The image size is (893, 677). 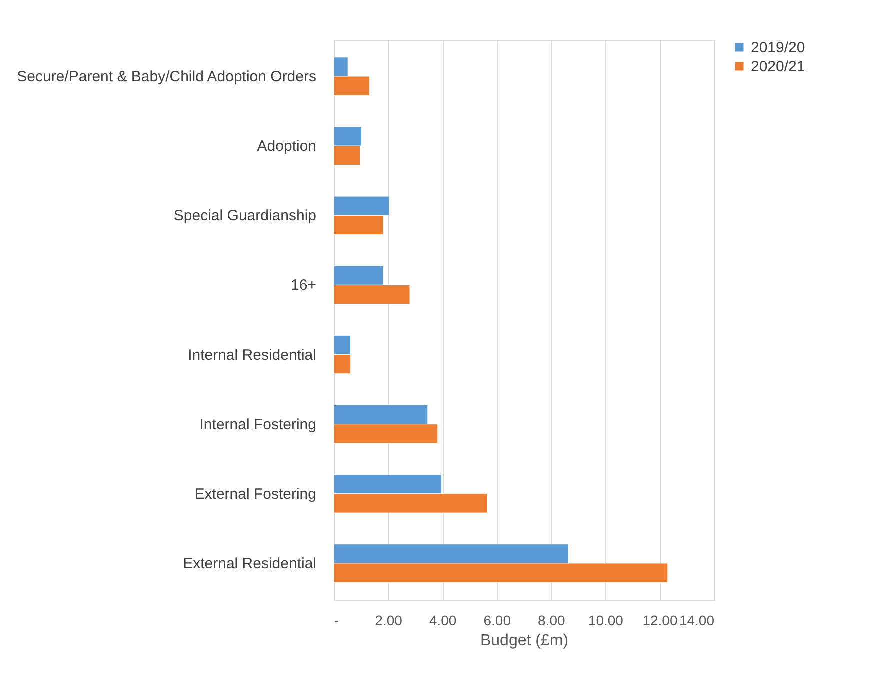 What do you see at coordinates (252, 355) in the screenshot?
I see `y-tick-label: Internal Residential` at bounding box center [252, 355].